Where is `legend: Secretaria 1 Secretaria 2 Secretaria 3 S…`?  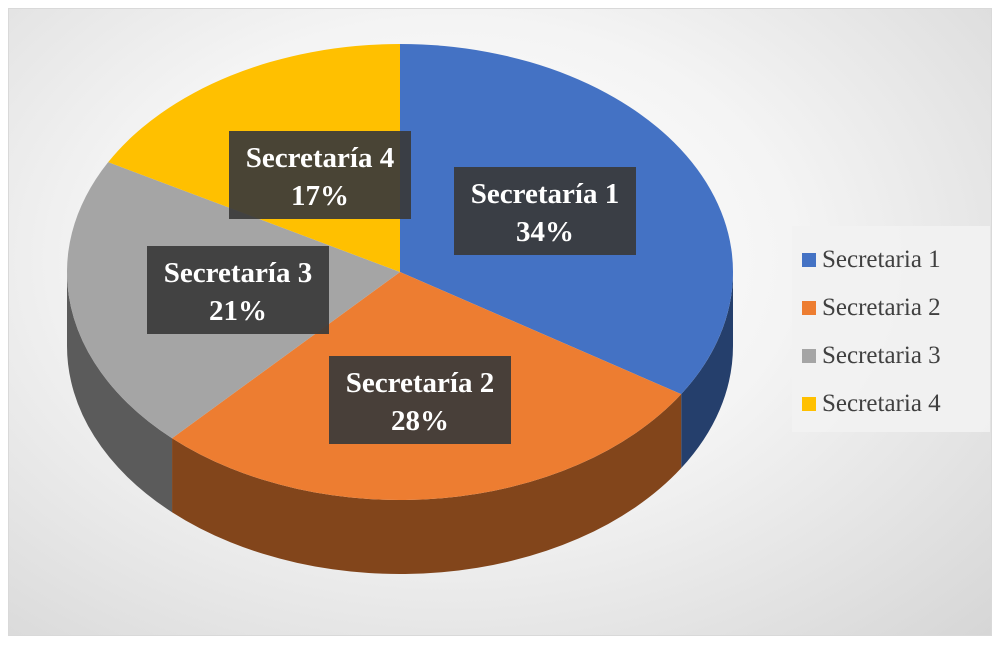 legend: Secretaria 1 Secretaria 2 Secretaria 3 S… is located at coordinates (891, 329).